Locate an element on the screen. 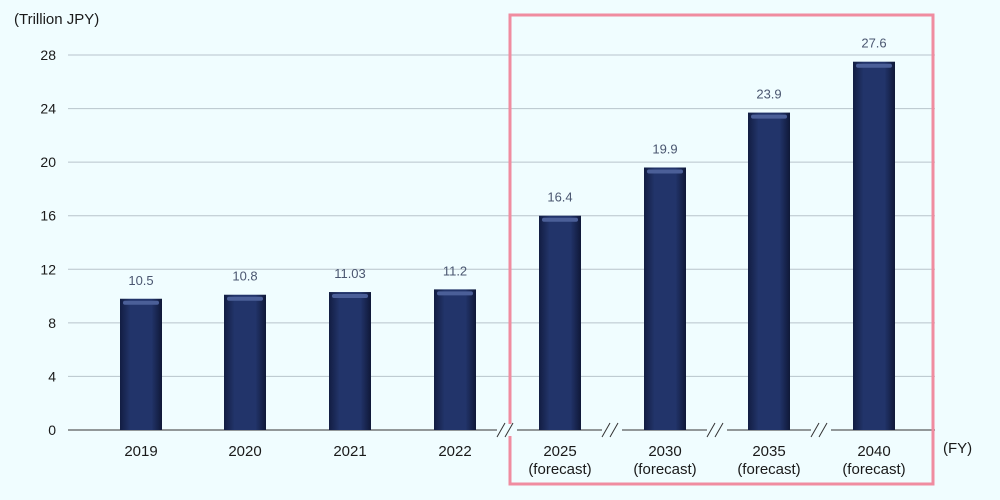  data-label: 27.6 is located at coordinates (873, 43).